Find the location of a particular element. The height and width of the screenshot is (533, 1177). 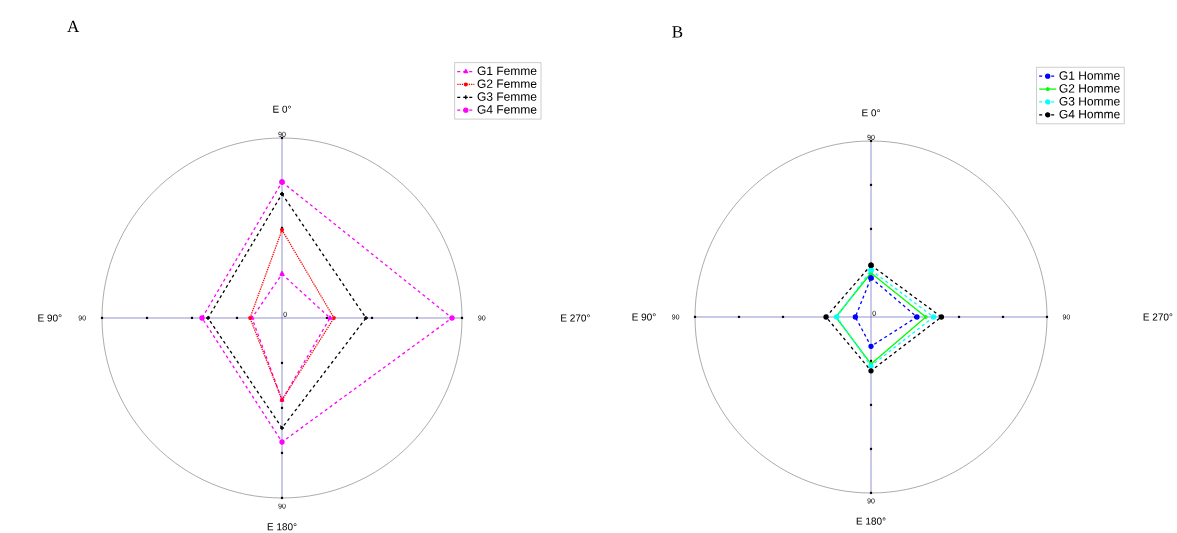

legend-label: G2 Homme is located at coordinates (1089, 88).